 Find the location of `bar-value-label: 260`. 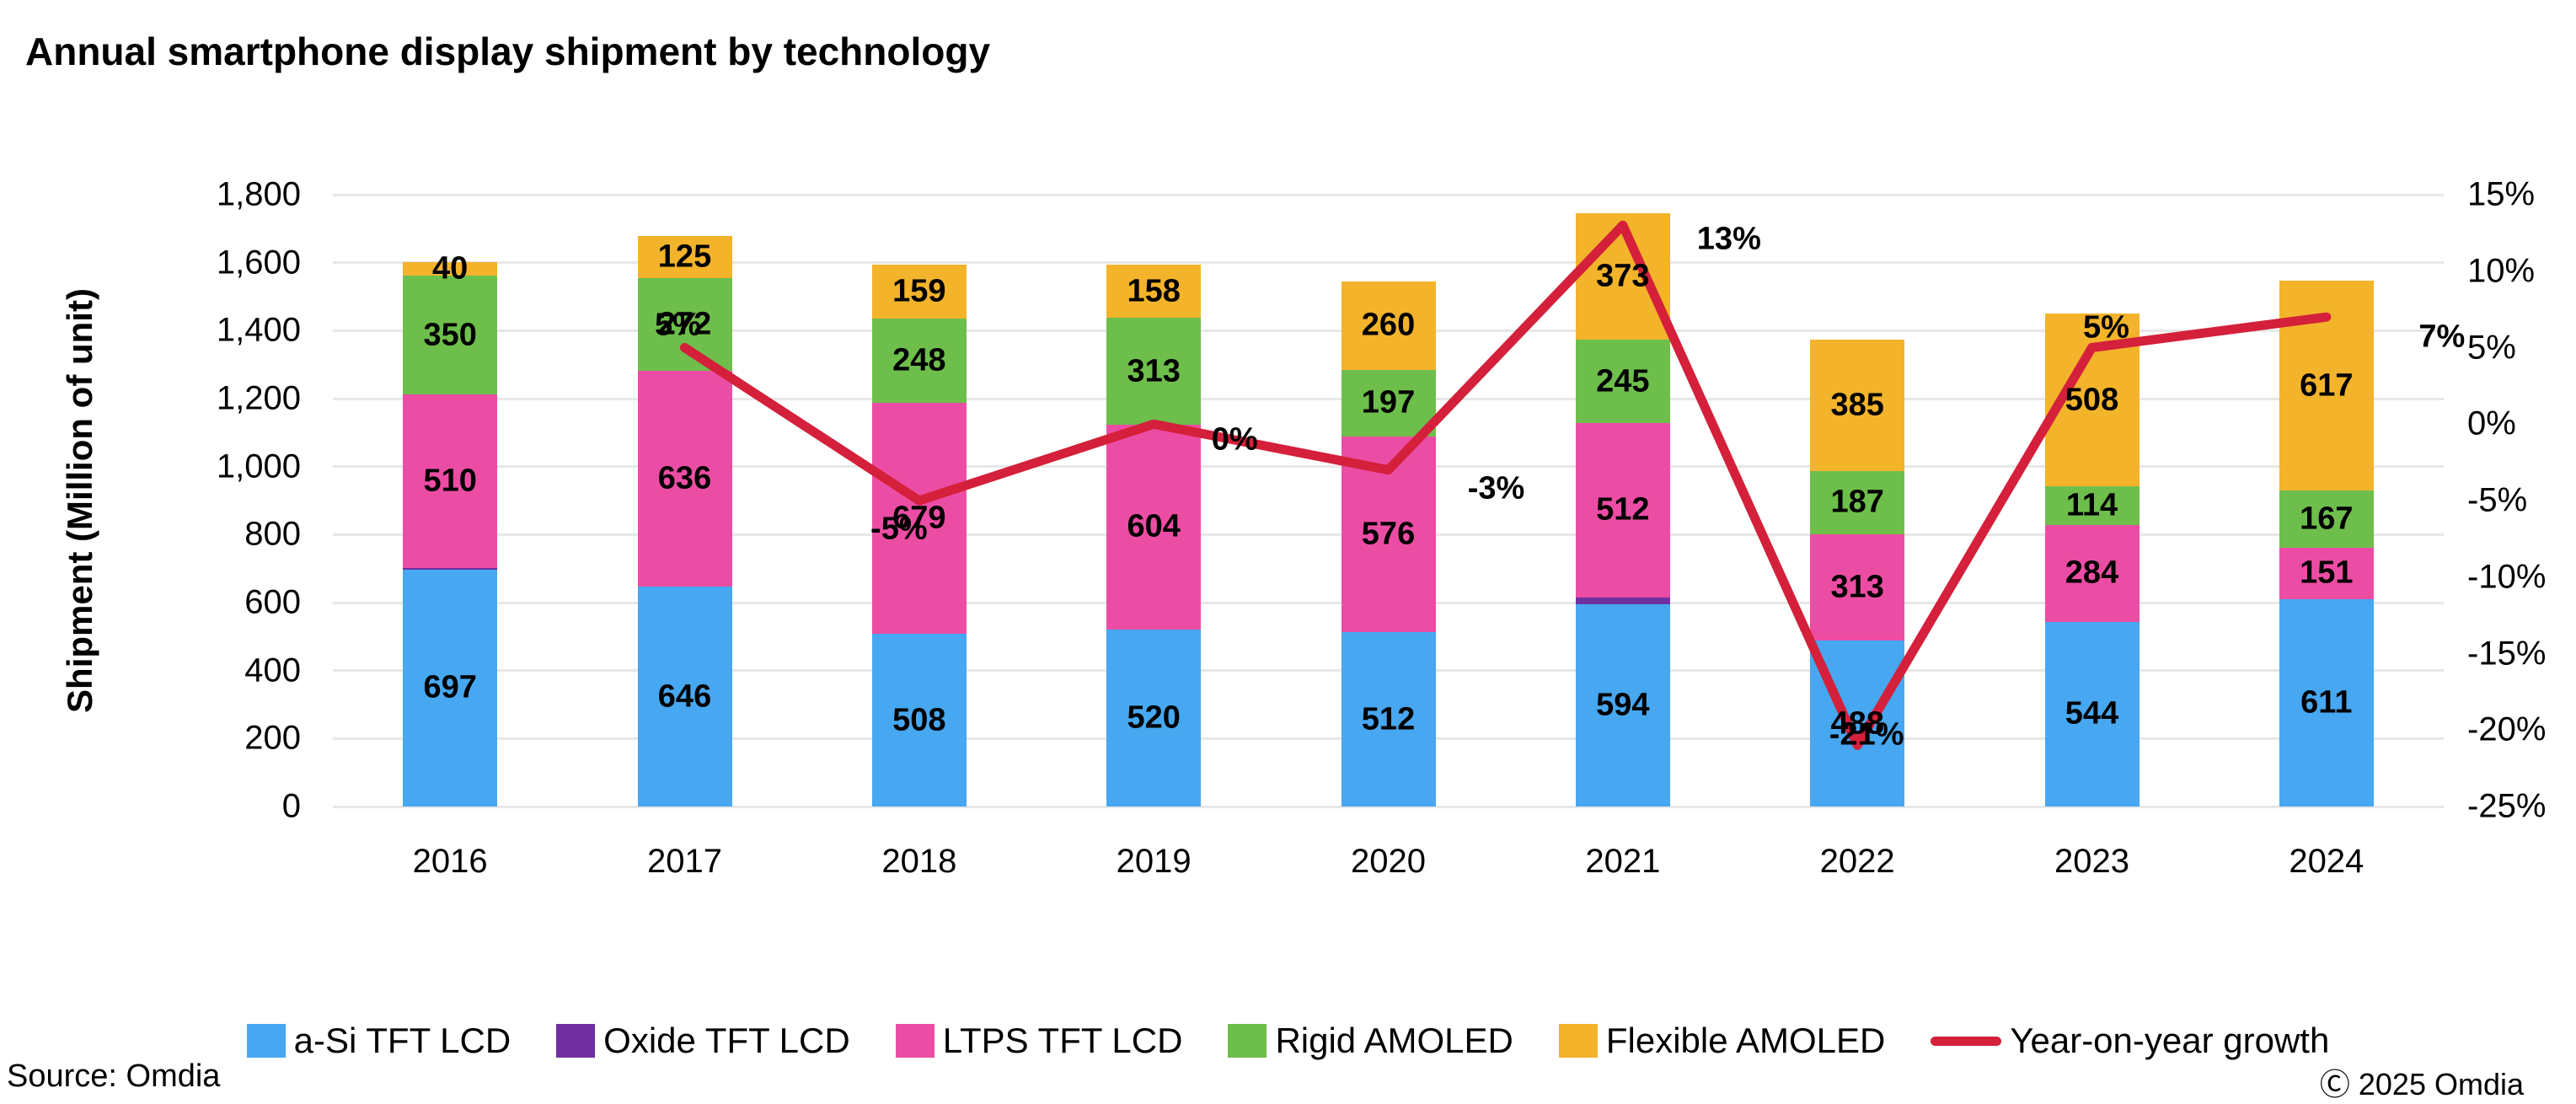

bar-value-label: 260 is located at coordinates (1388, 325).